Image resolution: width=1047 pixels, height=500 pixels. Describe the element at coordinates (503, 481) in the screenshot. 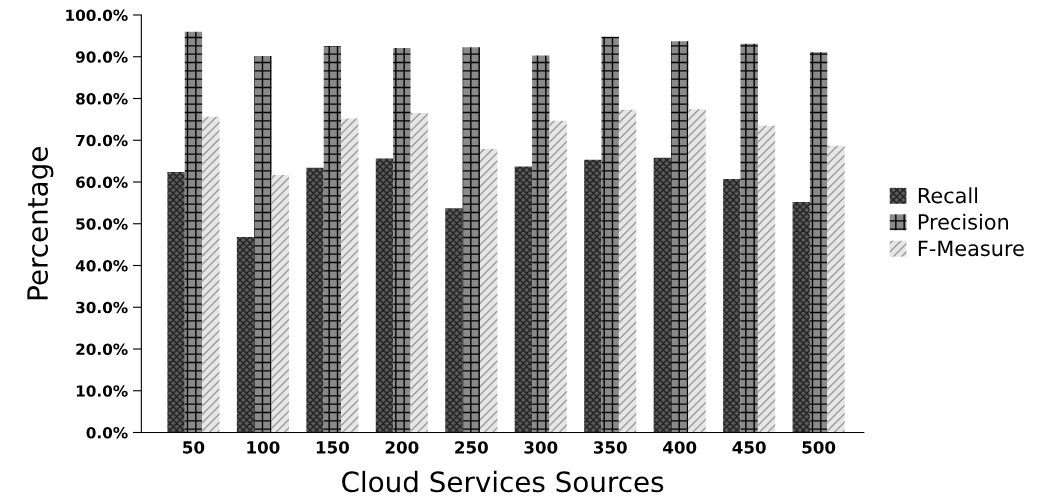

I see `x-axis-title: Cloud Services Sources` at that location.